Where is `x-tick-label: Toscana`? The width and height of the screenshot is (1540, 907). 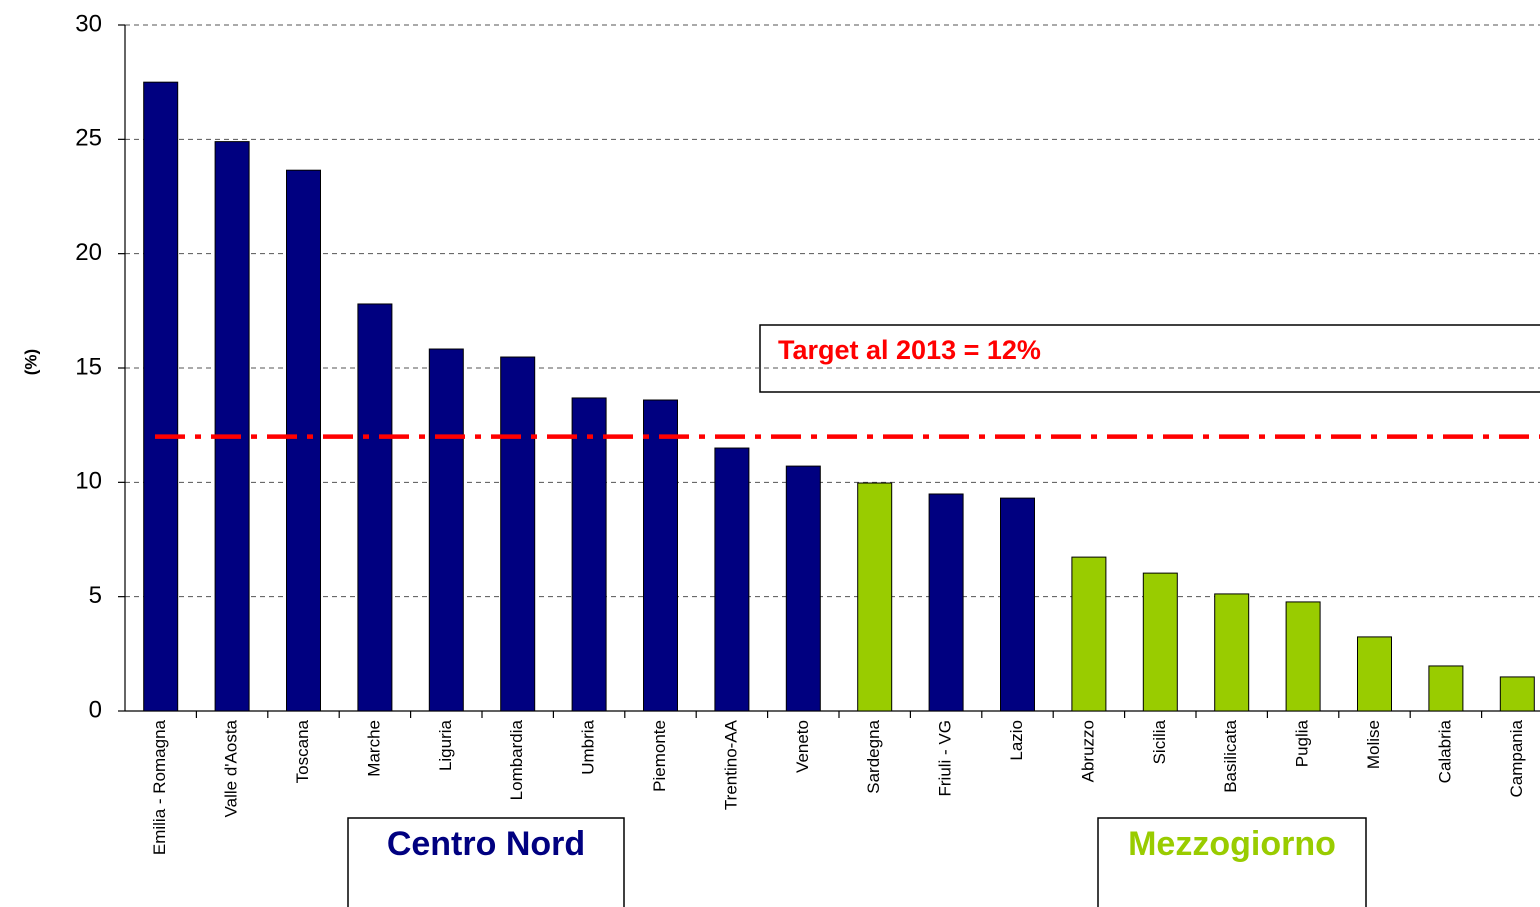
x-tick-label: Toscana is located at coordinates (302, 751).